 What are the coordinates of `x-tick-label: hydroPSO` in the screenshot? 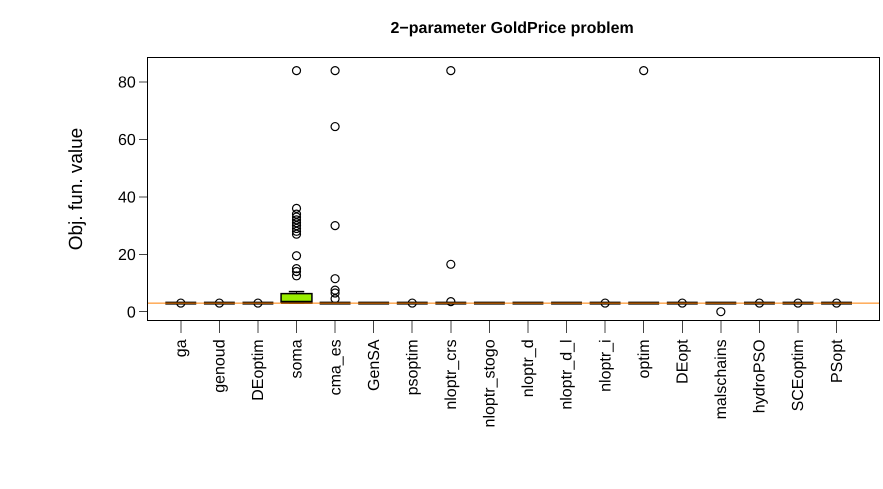 It's located at (760, 376).